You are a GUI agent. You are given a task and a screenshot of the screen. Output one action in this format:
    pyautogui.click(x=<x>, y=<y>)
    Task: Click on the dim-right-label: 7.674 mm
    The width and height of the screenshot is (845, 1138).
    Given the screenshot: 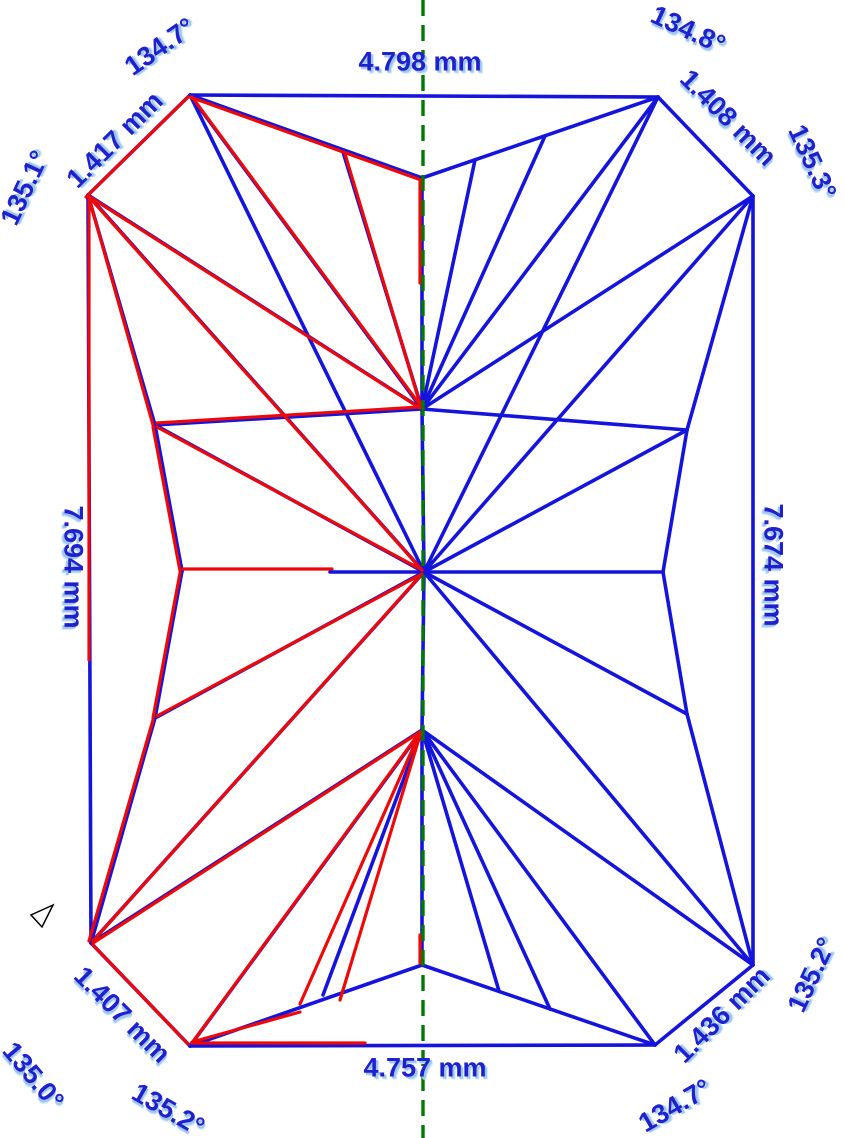 What is the action you would take?
    pyautogui.click(x=773, y=565)
    